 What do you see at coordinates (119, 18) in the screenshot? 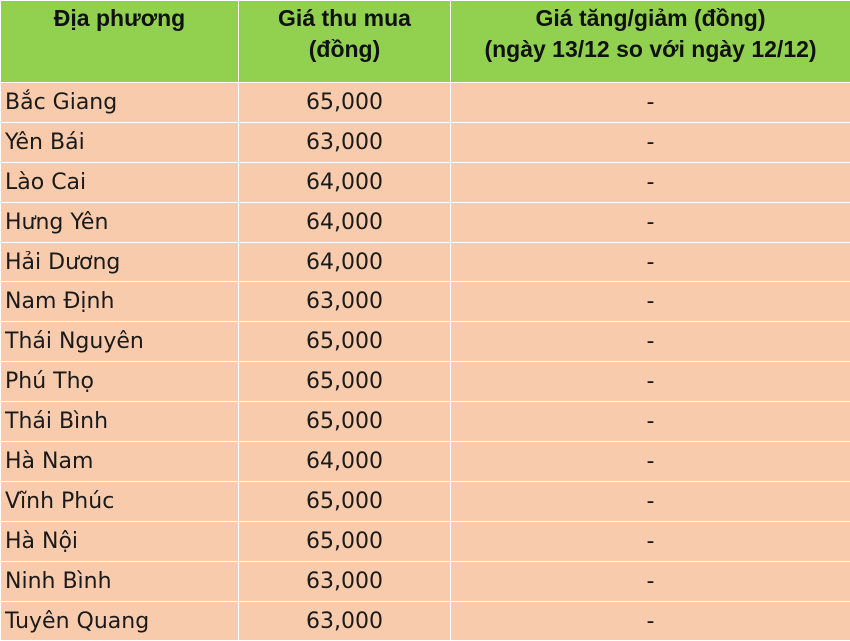
I see `header-region-text: Địa phương` at bounding box center [119, 18].